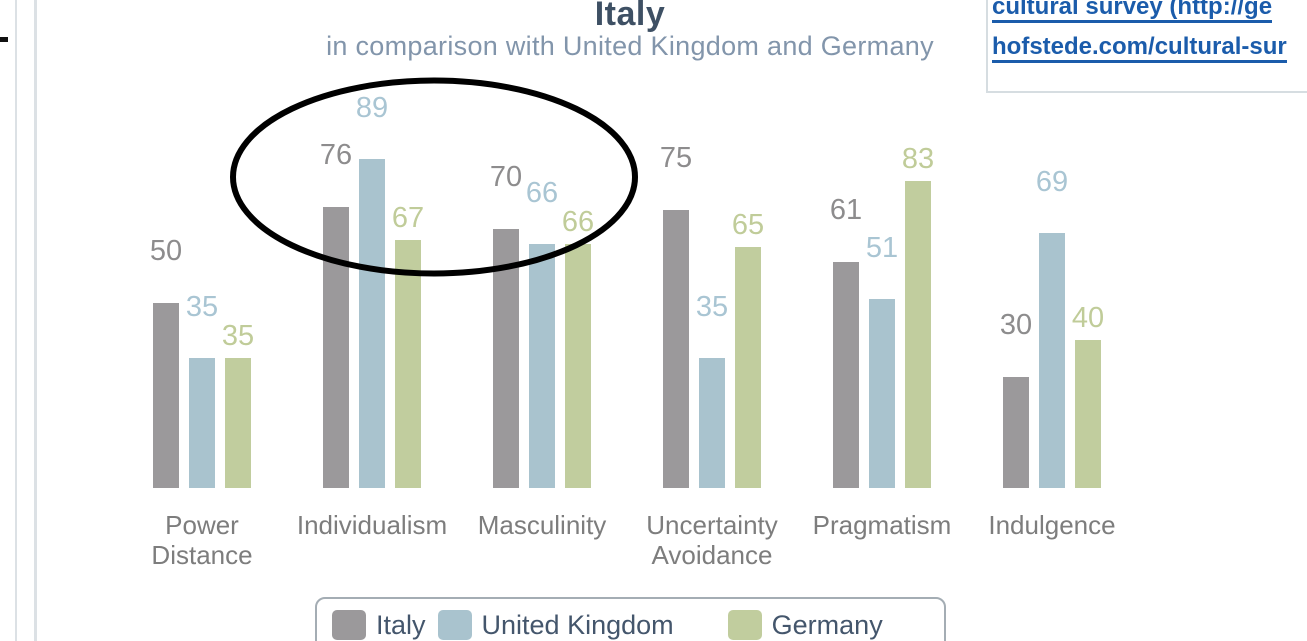 The width and height of the screenshot is (1307, 641). I want to click on value-label-italy-uncertainty-avoidance: 75, so click(676, 158).